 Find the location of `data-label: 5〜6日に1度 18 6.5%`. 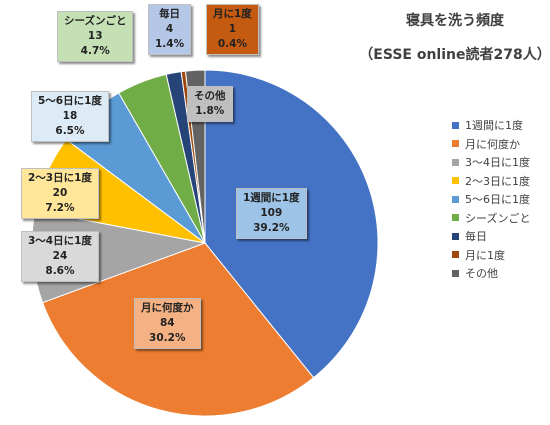

data-label: 5〜6日に1度 18 6.5% is located at coordinates (70, 116).